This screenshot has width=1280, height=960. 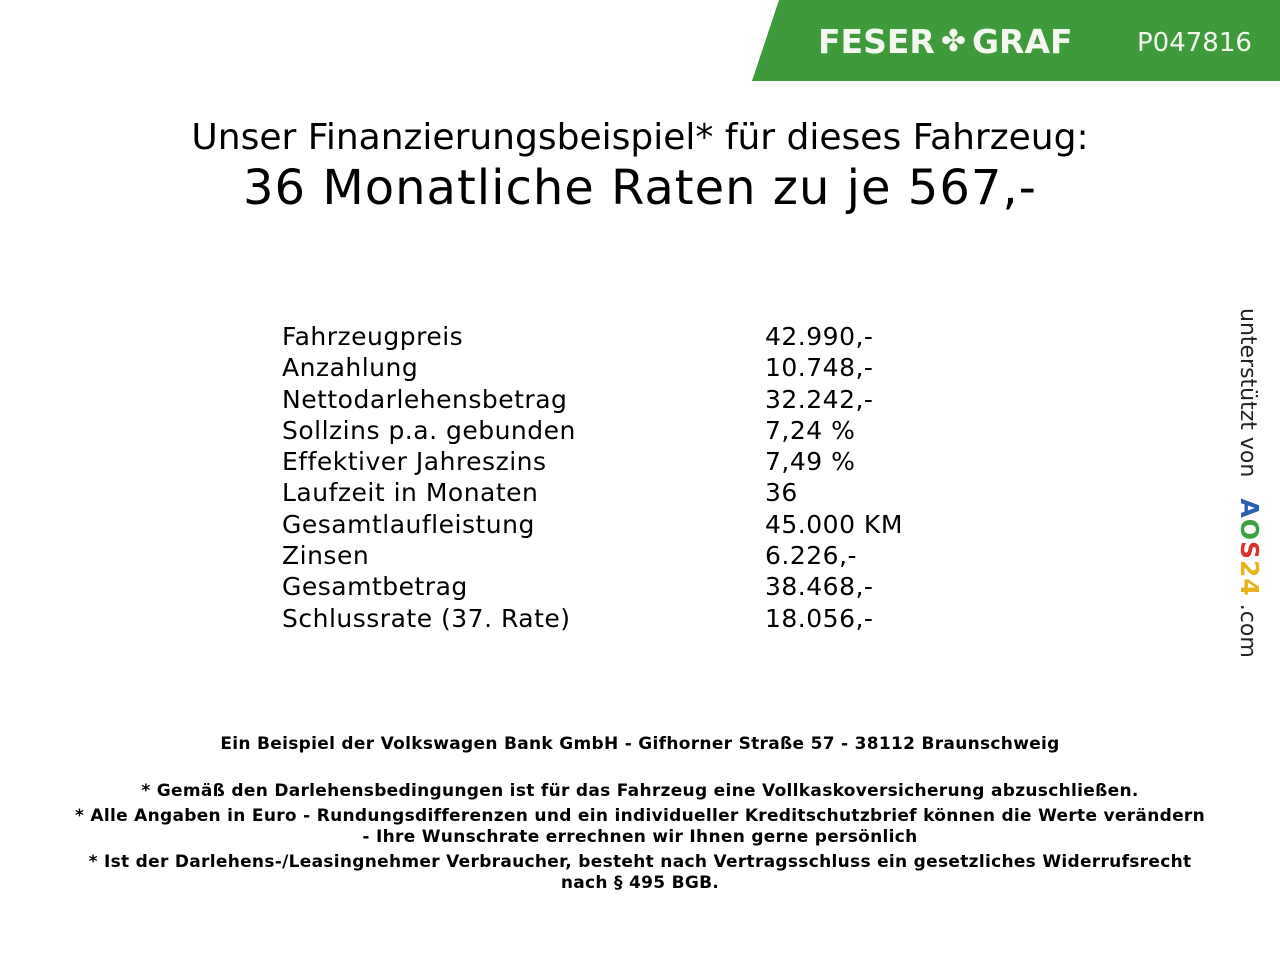 What do you see at coordinates (819, 368) in the screenshot?
I see `row-value: 10.748,-` at bounding box center [819, 368].